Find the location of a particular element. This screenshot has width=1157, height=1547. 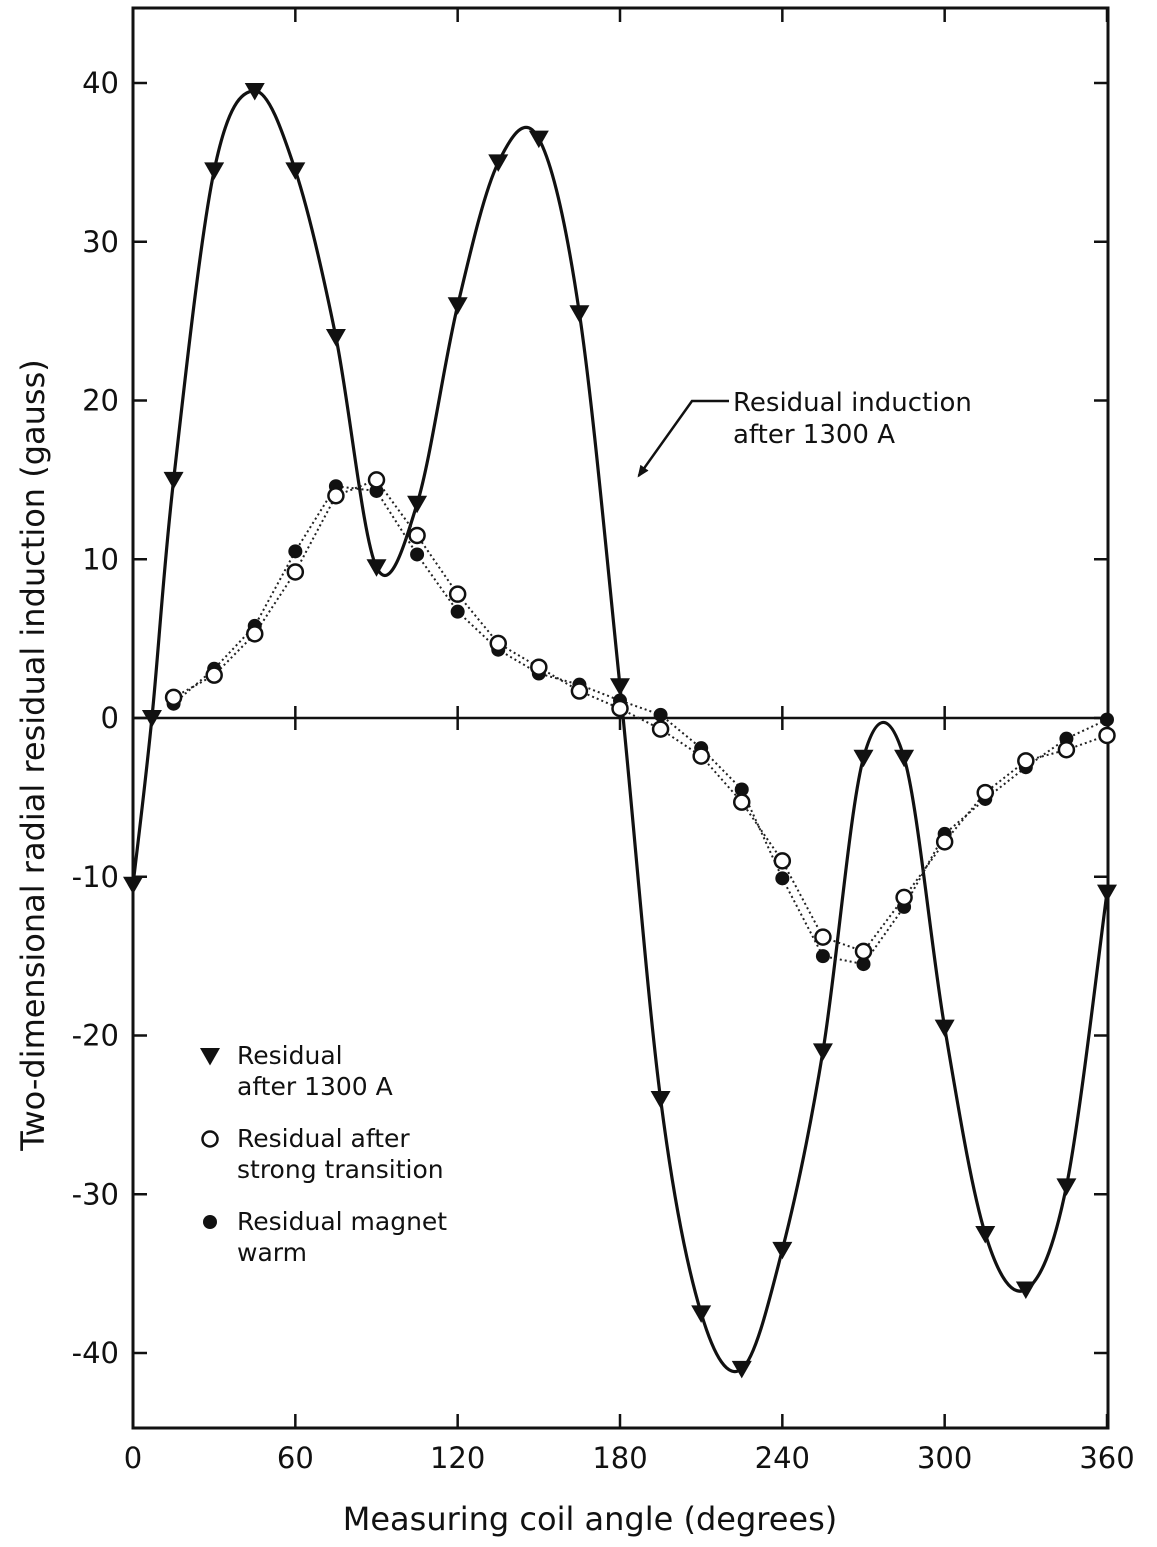

x-tick-label: 240 is located at coordinates (782, 1458).